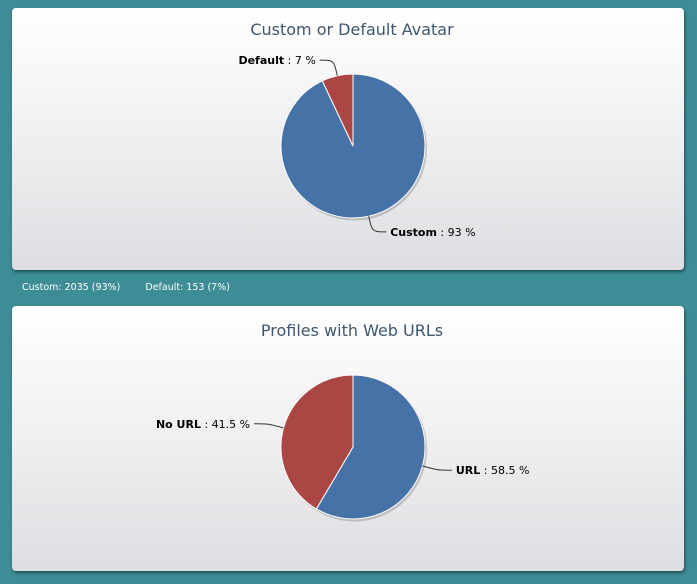 Image resolution: width=697 pixels, height=584 pixels. I want to click on avatar-summary: Custom: 2035 (93%) Default: 153 (7%), so click(137, 287).